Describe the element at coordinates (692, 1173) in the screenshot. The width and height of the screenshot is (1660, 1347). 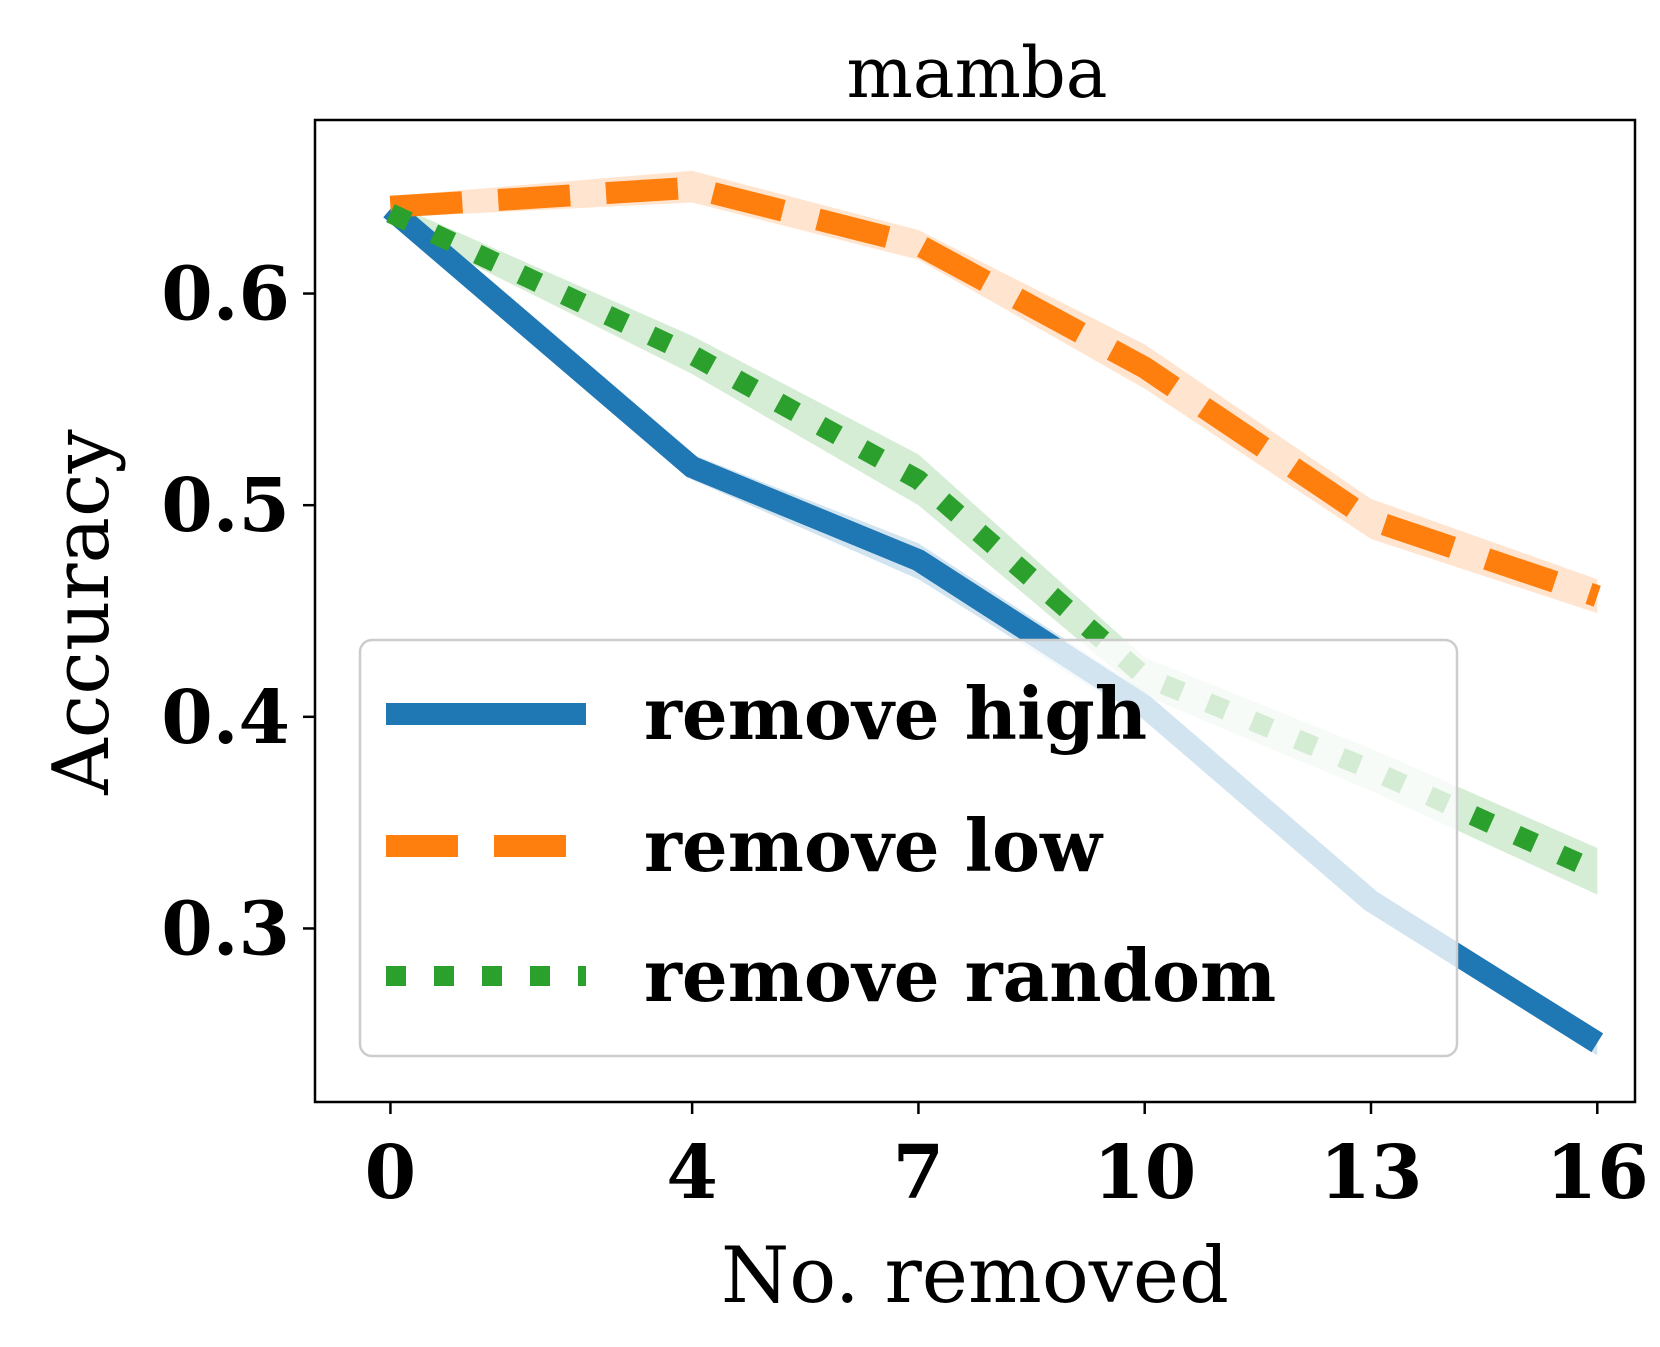
I see `x-tick-label: 4` at that location.